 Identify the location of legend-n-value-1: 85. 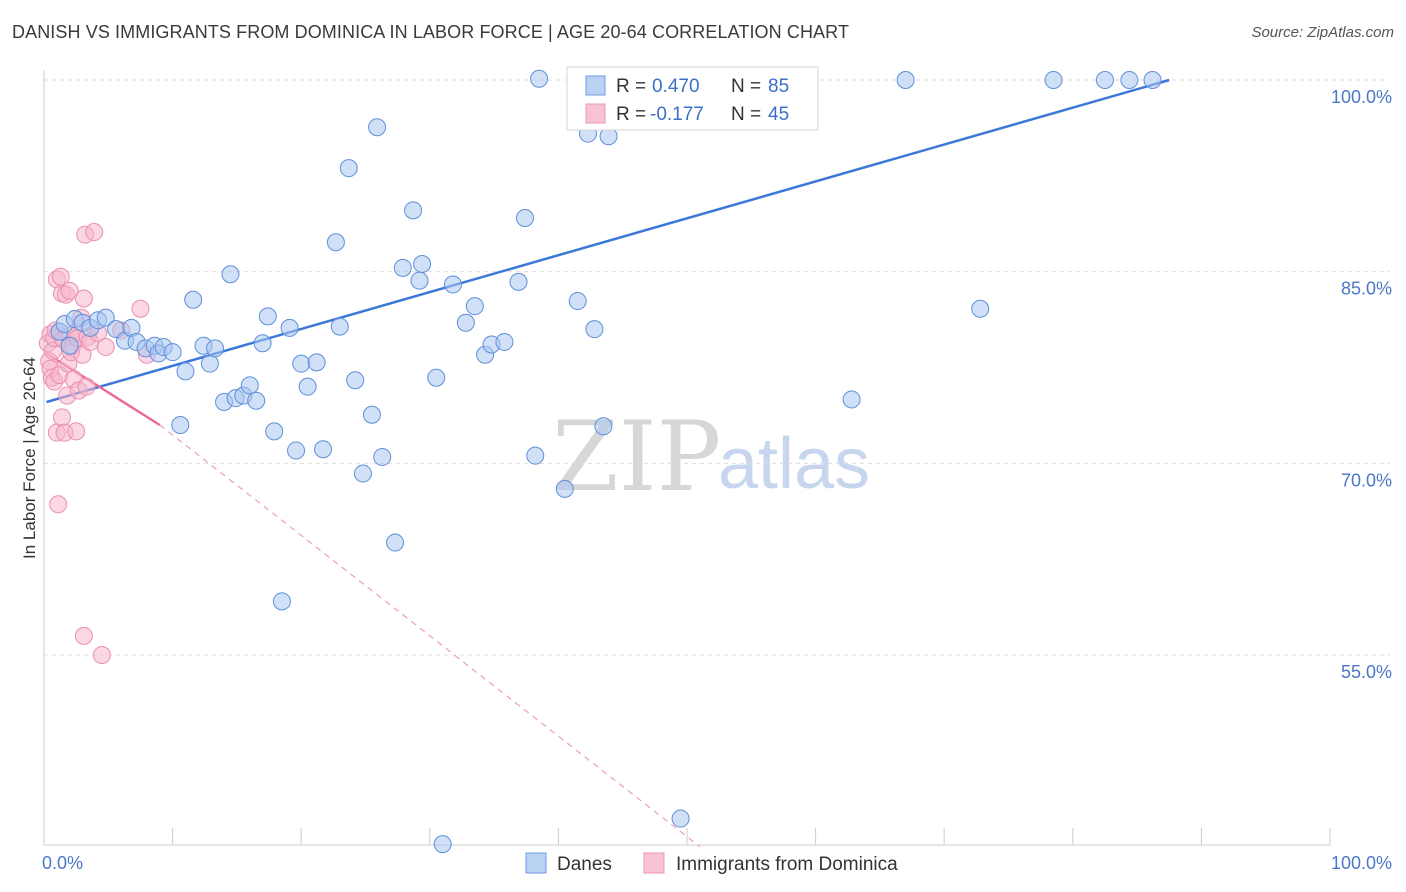
(778, 86).